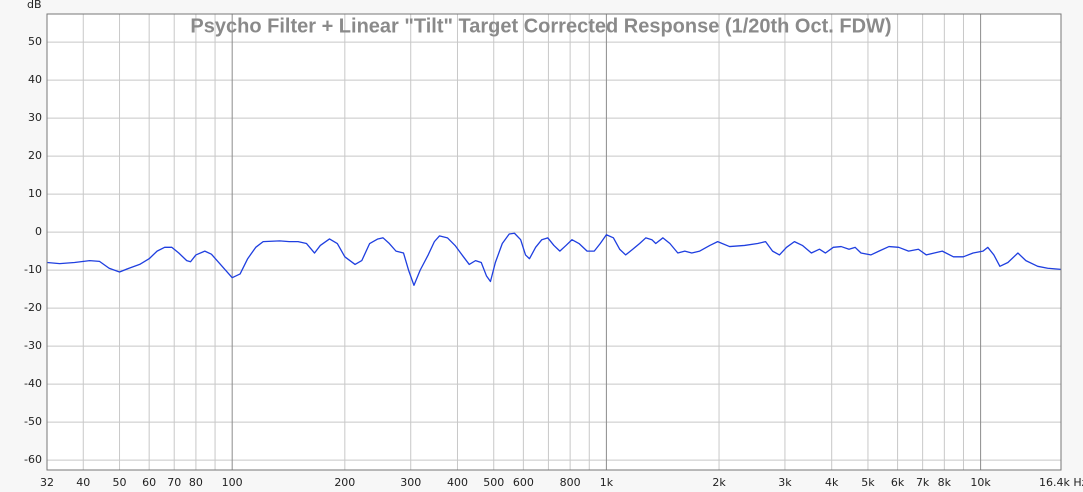 This screenshot has height=492, width=1083. Describe the element at coordinates (196, 482) in the screenshot. I see `x-tick-label: 80` at that location.